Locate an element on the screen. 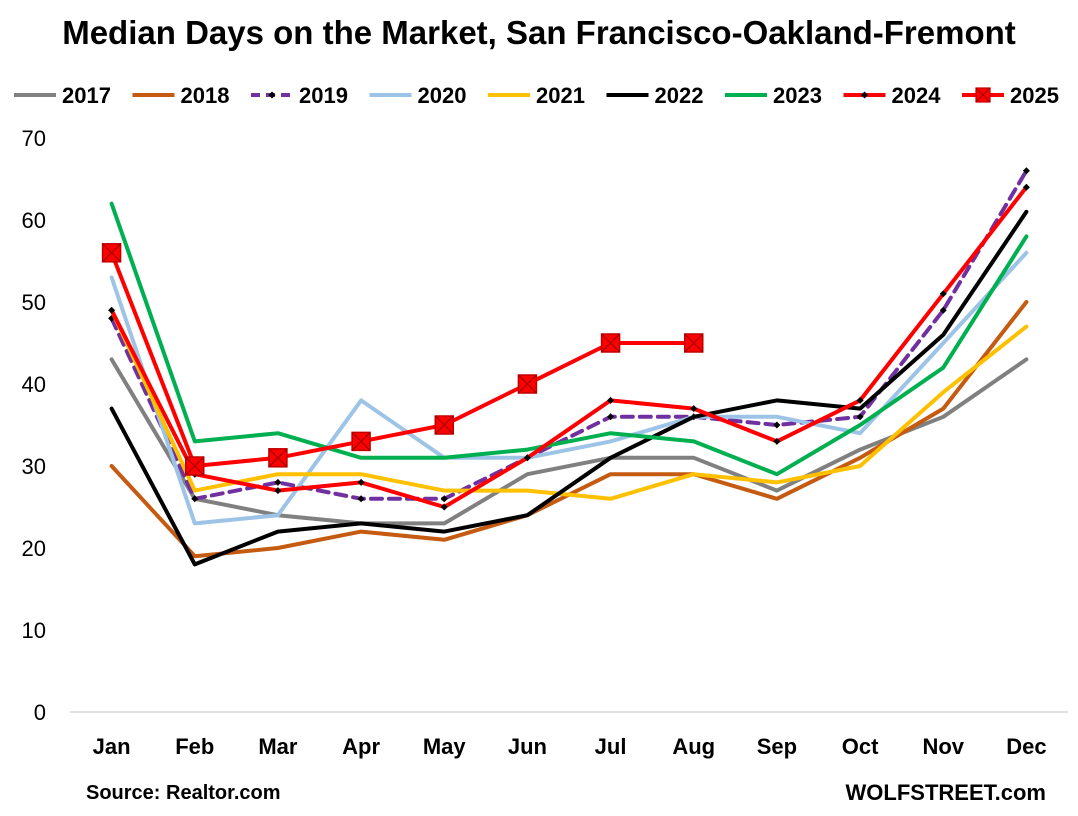 The width and height of the screenshot is (1078, 816). x-tick-label: Oct is located at coordinates (860, 746).